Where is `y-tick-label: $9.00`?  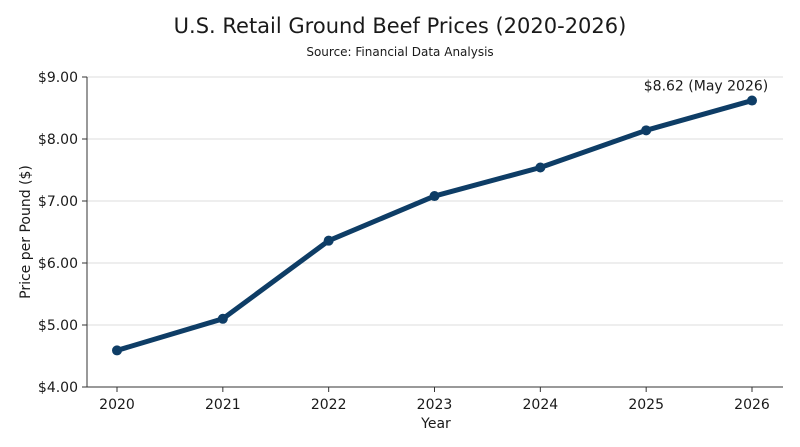 y-tick-label: $9.00 is located at coordinates (58, 78).